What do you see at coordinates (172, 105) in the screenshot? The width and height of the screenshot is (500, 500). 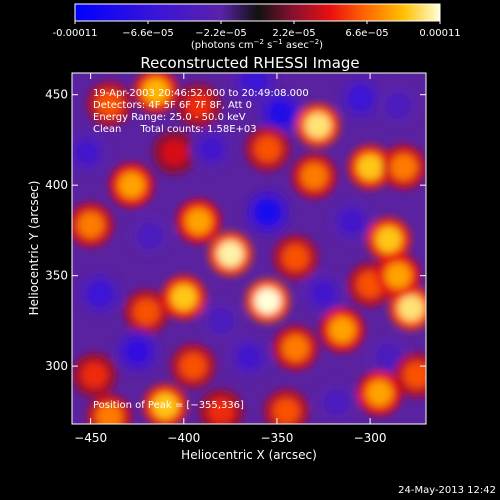 I see `annotation-detectors: Detectors: 4F 5F 6F 7F 8F, Att 0` at bounding box center [172, 105].